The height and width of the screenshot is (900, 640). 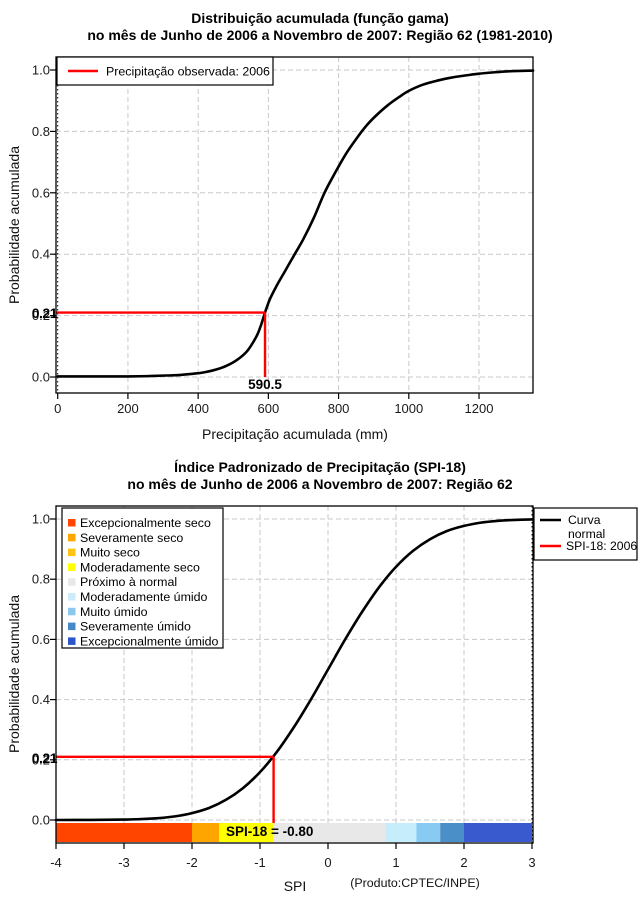 I want to click on chart1-y-tick-label: 0.2, so click(x=41, y=315).